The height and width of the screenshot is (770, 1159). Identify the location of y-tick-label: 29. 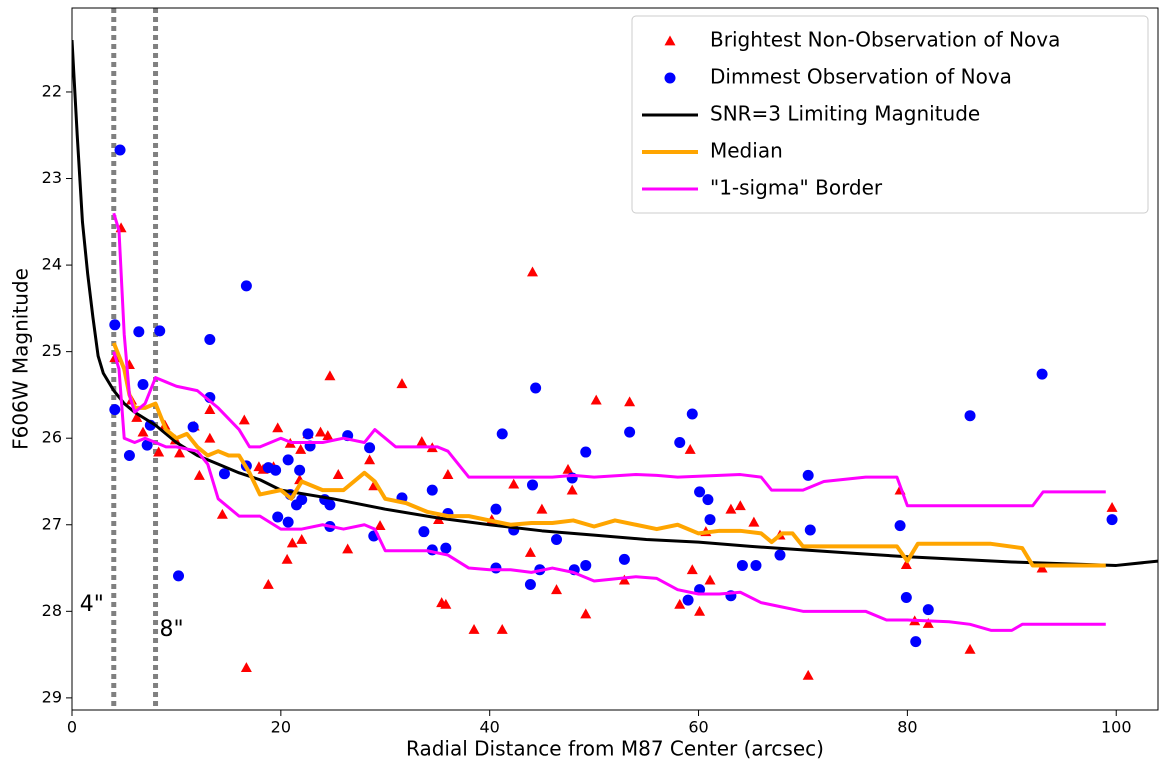
(52, 696).